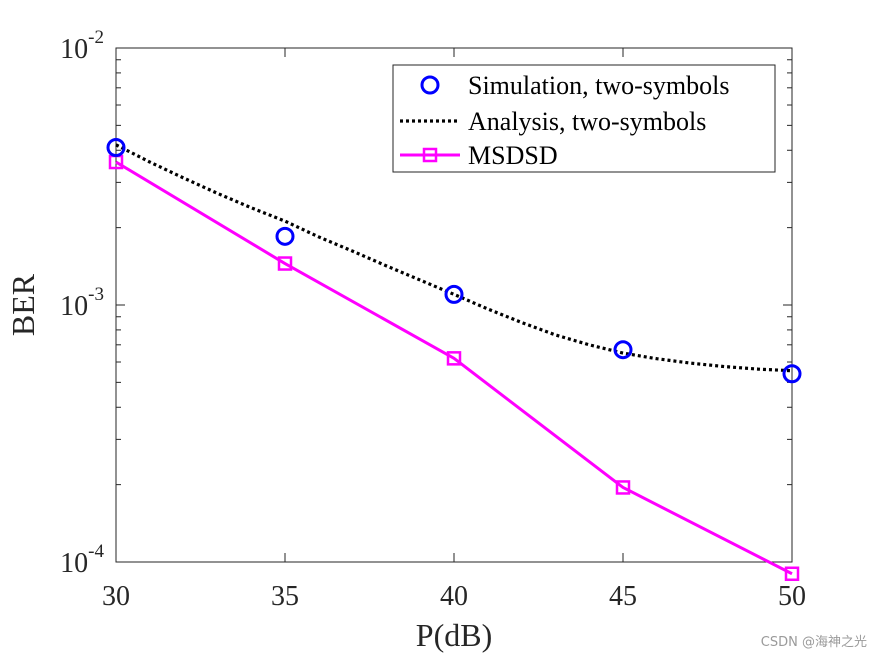  I want to click on watermark: CSDN @海神之光, so click(813, 642).